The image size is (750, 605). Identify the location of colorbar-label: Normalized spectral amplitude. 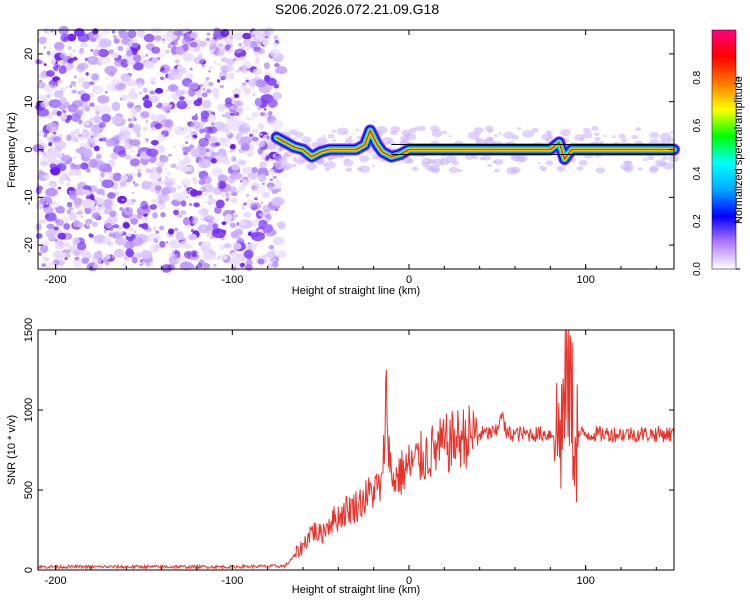
(739, 150).